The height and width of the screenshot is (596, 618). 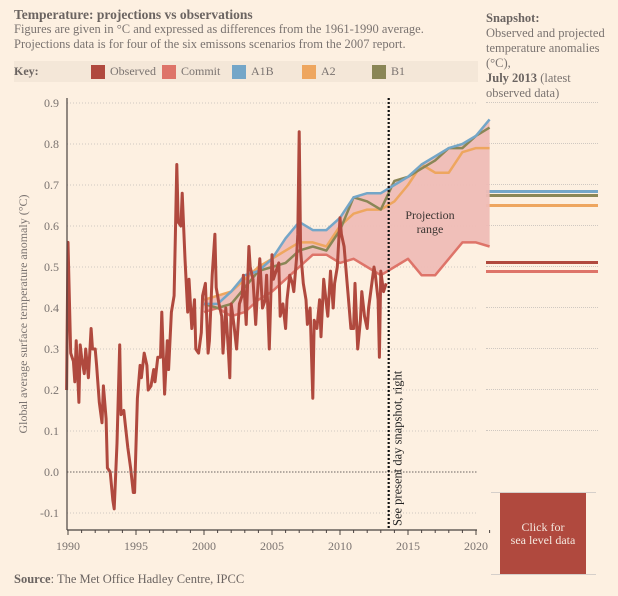 I want to click on snapshot-line-a2, so click(x=542, y=205).